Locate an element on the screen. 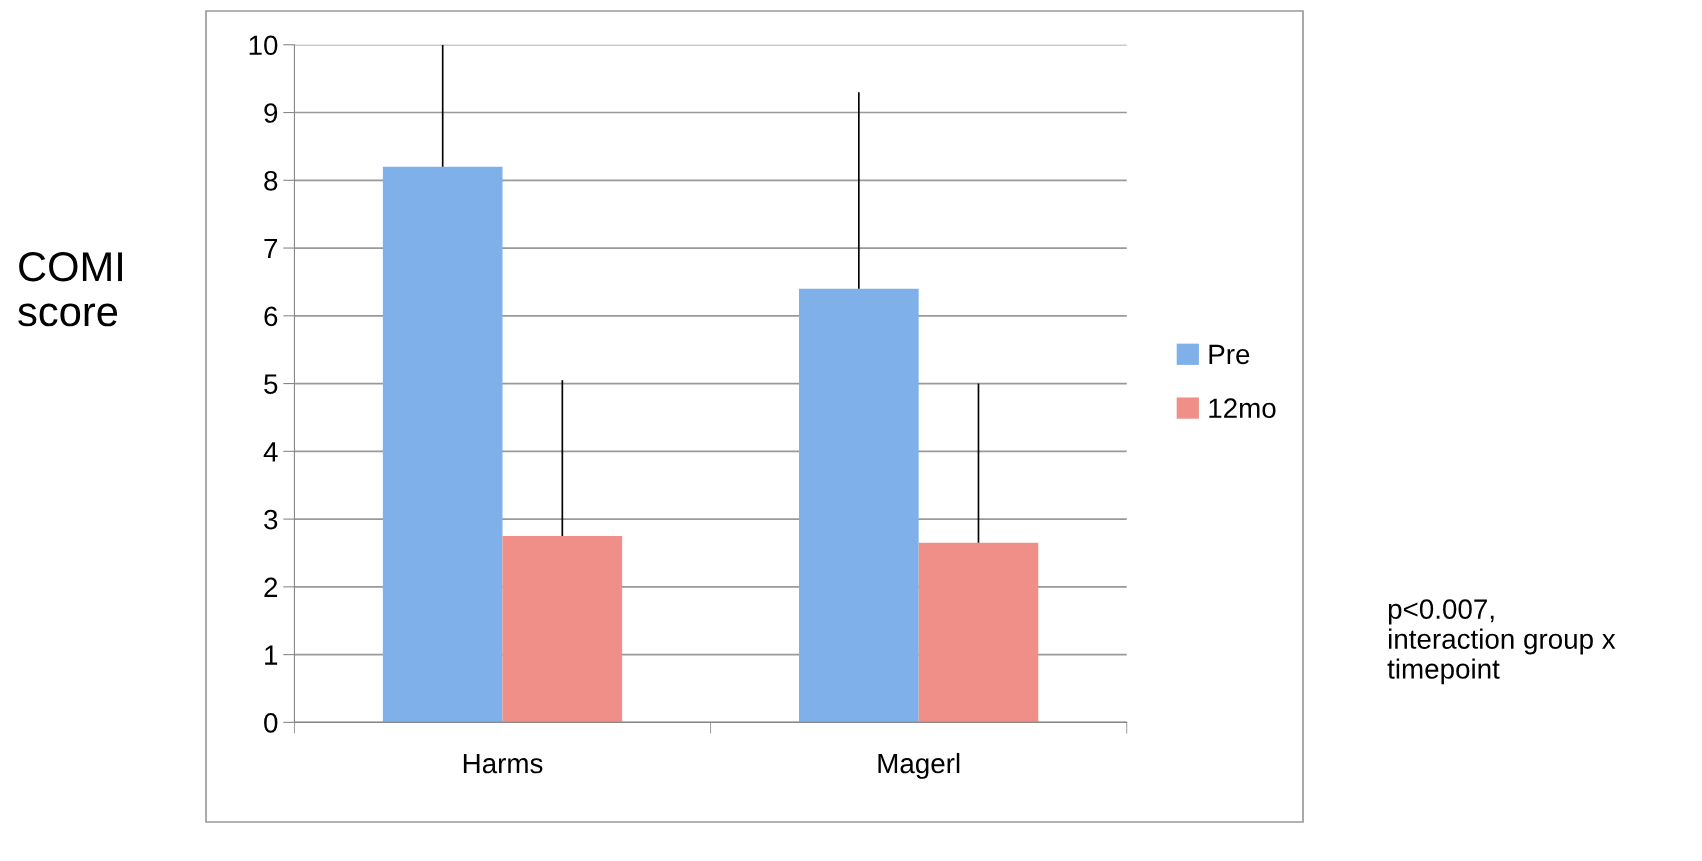 This screenshot has height=861, width=1702. y-axis-title: COMI score is located at coordinates (70, 289).